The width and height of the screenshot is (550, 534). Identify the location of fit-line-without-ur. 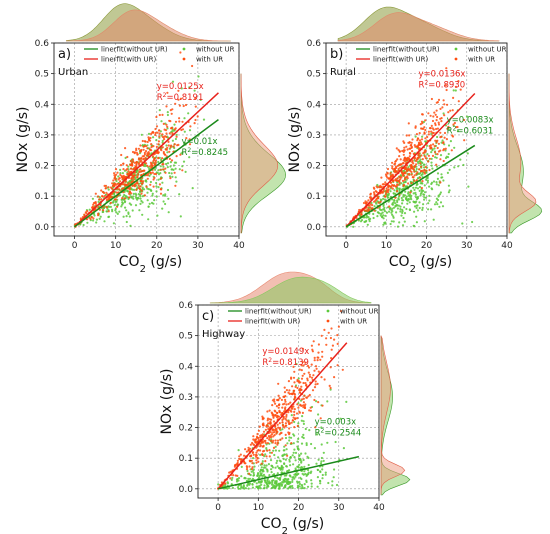
(410, 186).